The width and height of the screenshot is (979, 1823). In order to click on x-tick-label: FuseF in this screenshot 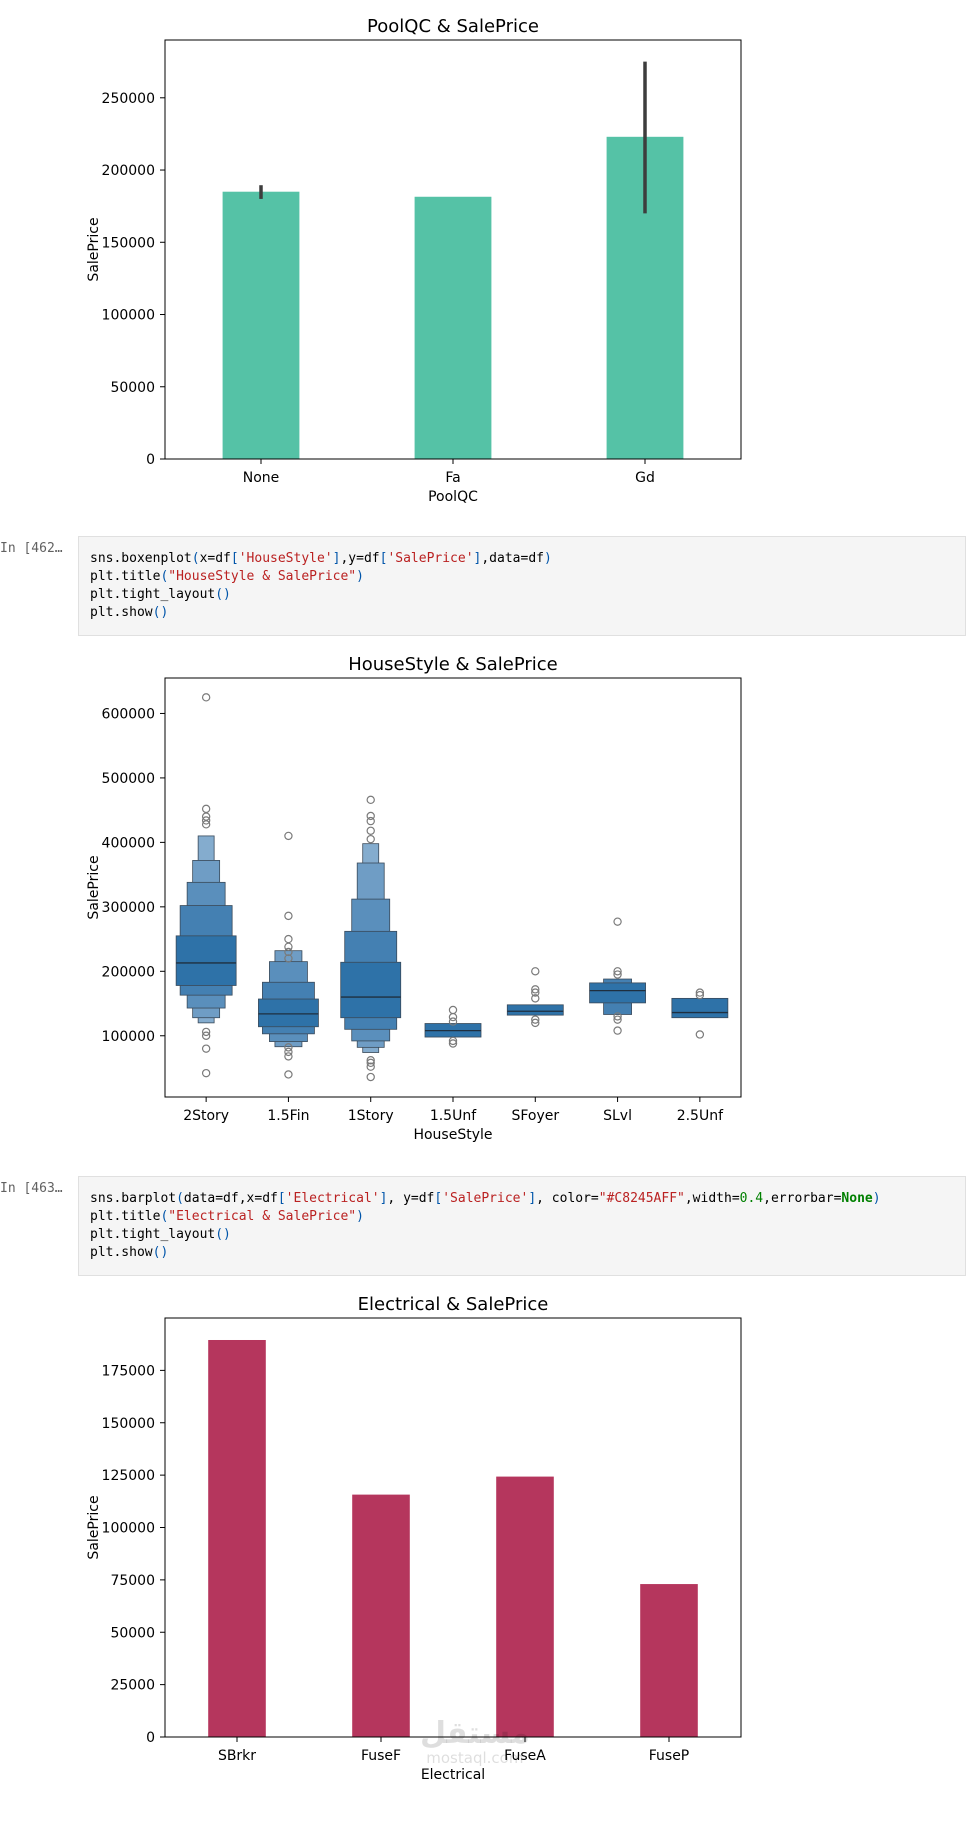, I will do `click(381, 1756)`.